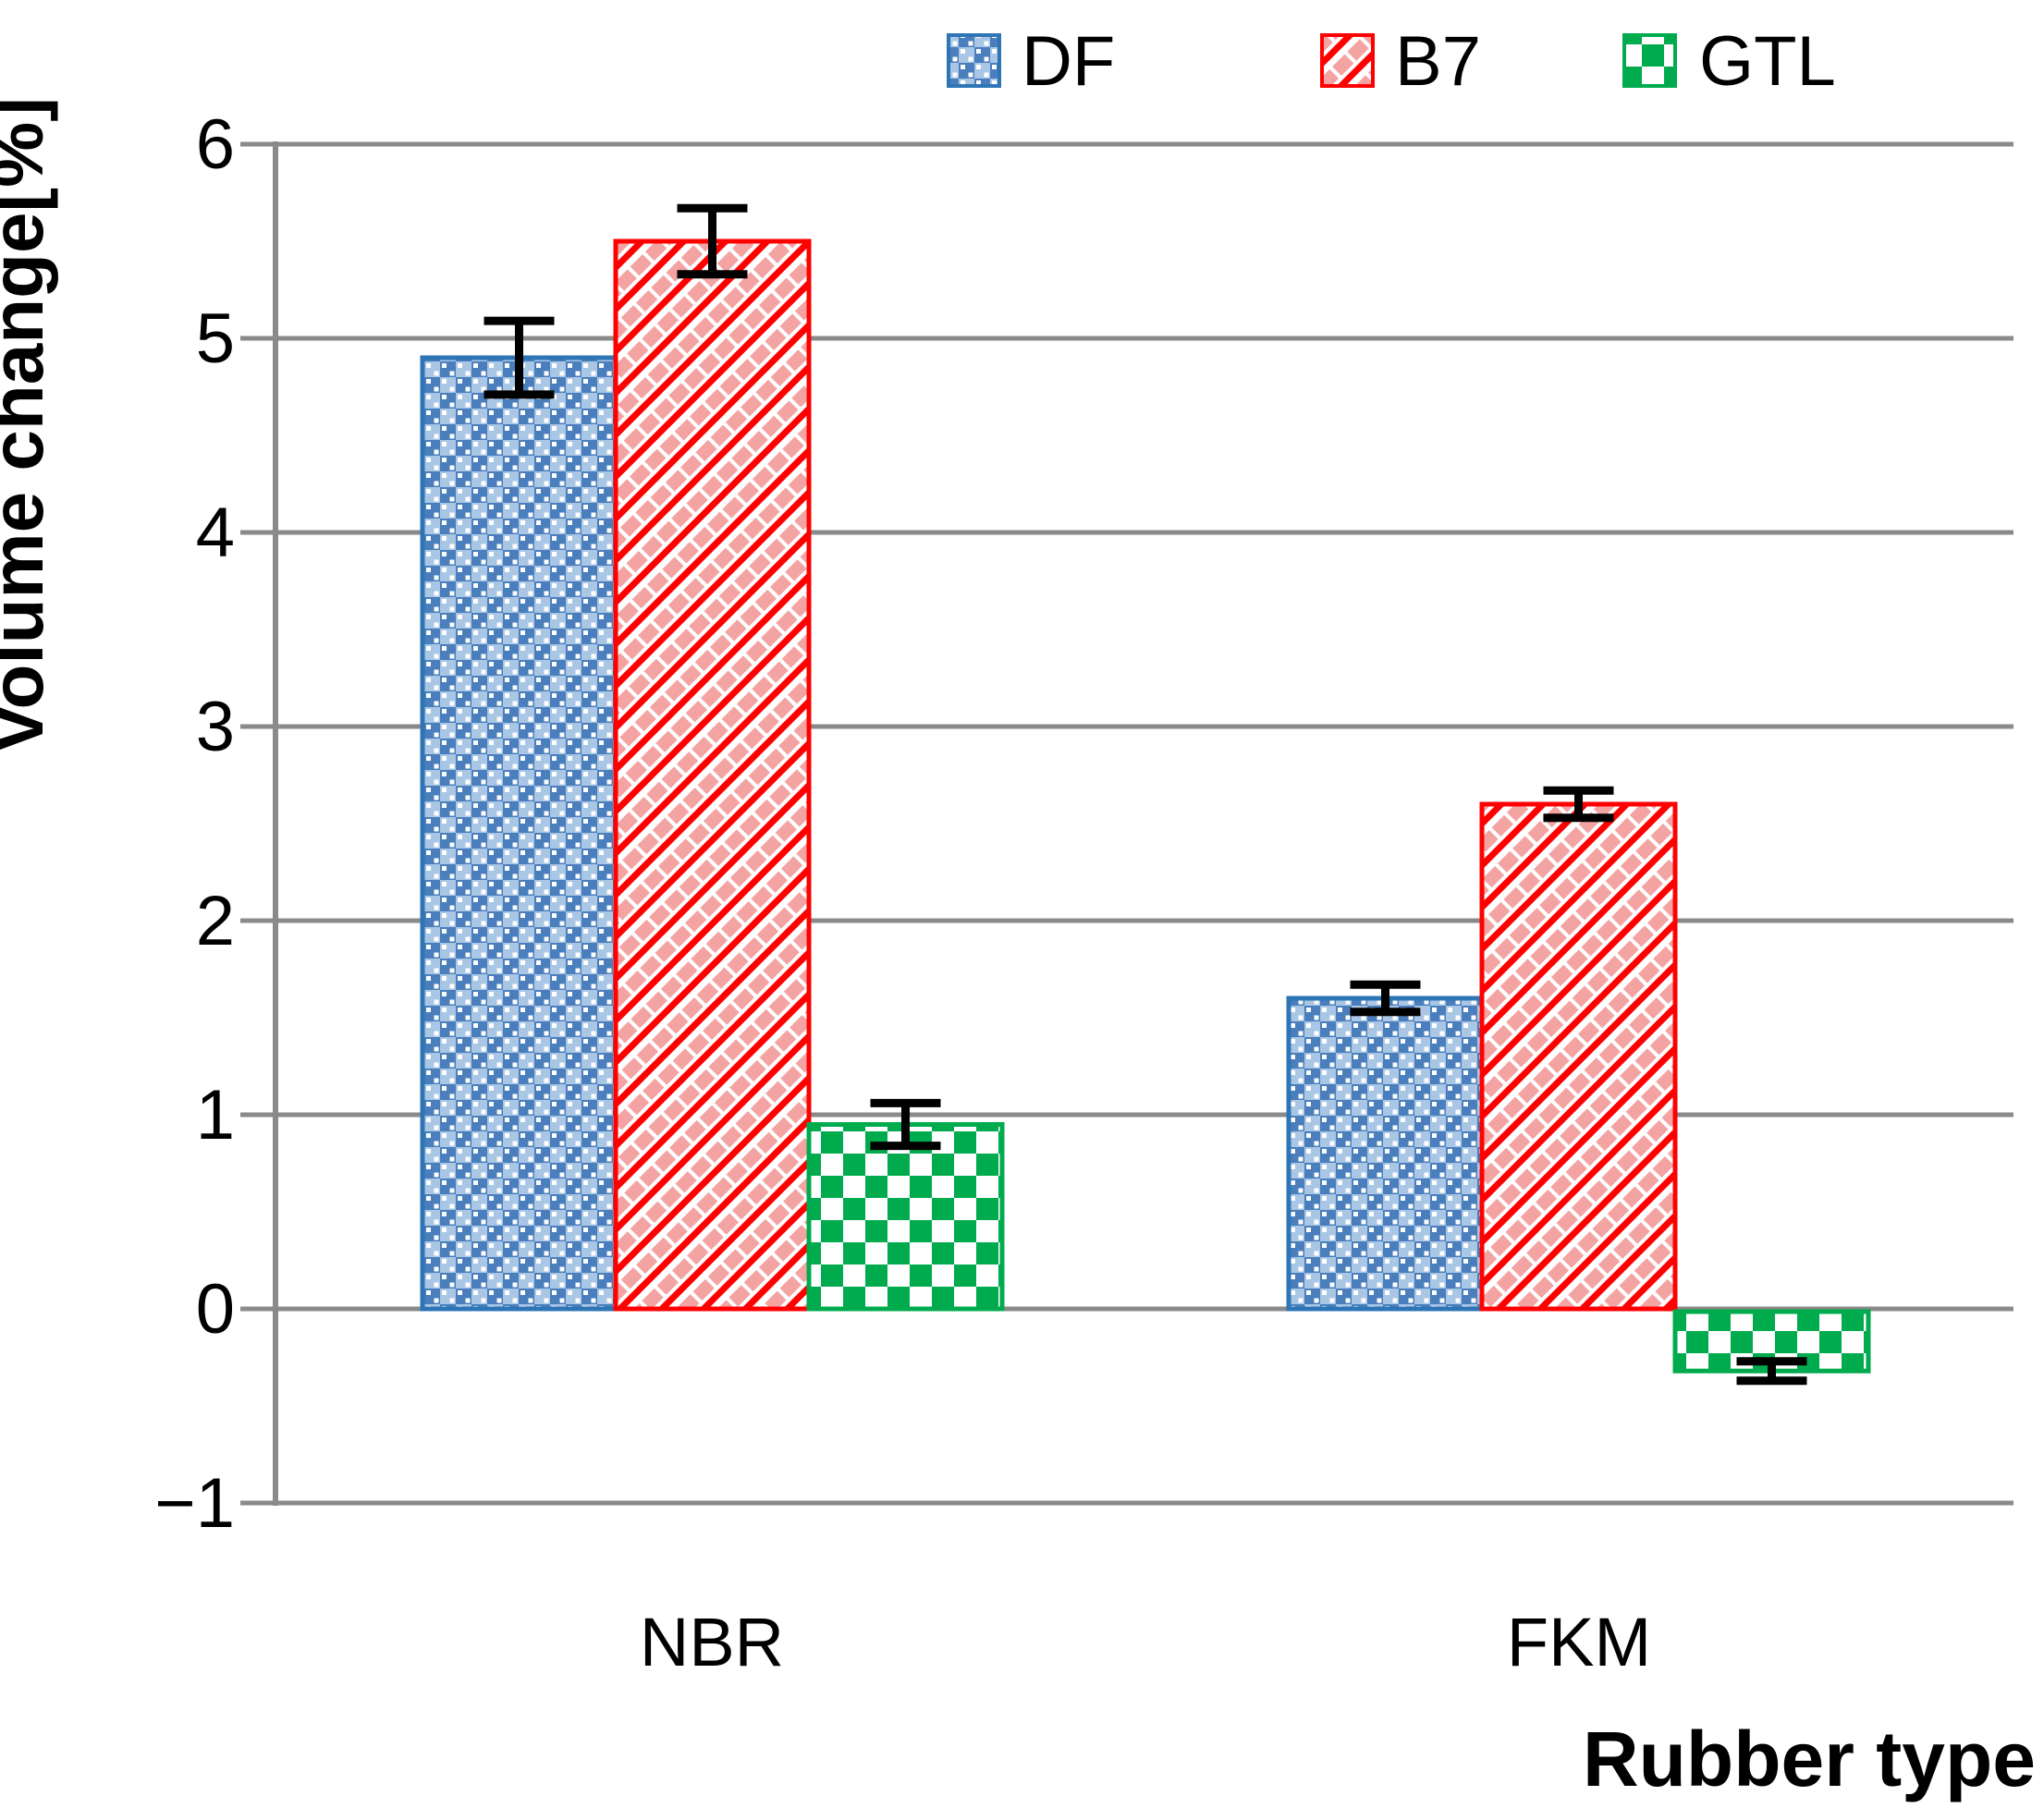  Describe the element at coordinates (215, 533) in the screenshot. I see `y-tick-label-4: 4` at that location.